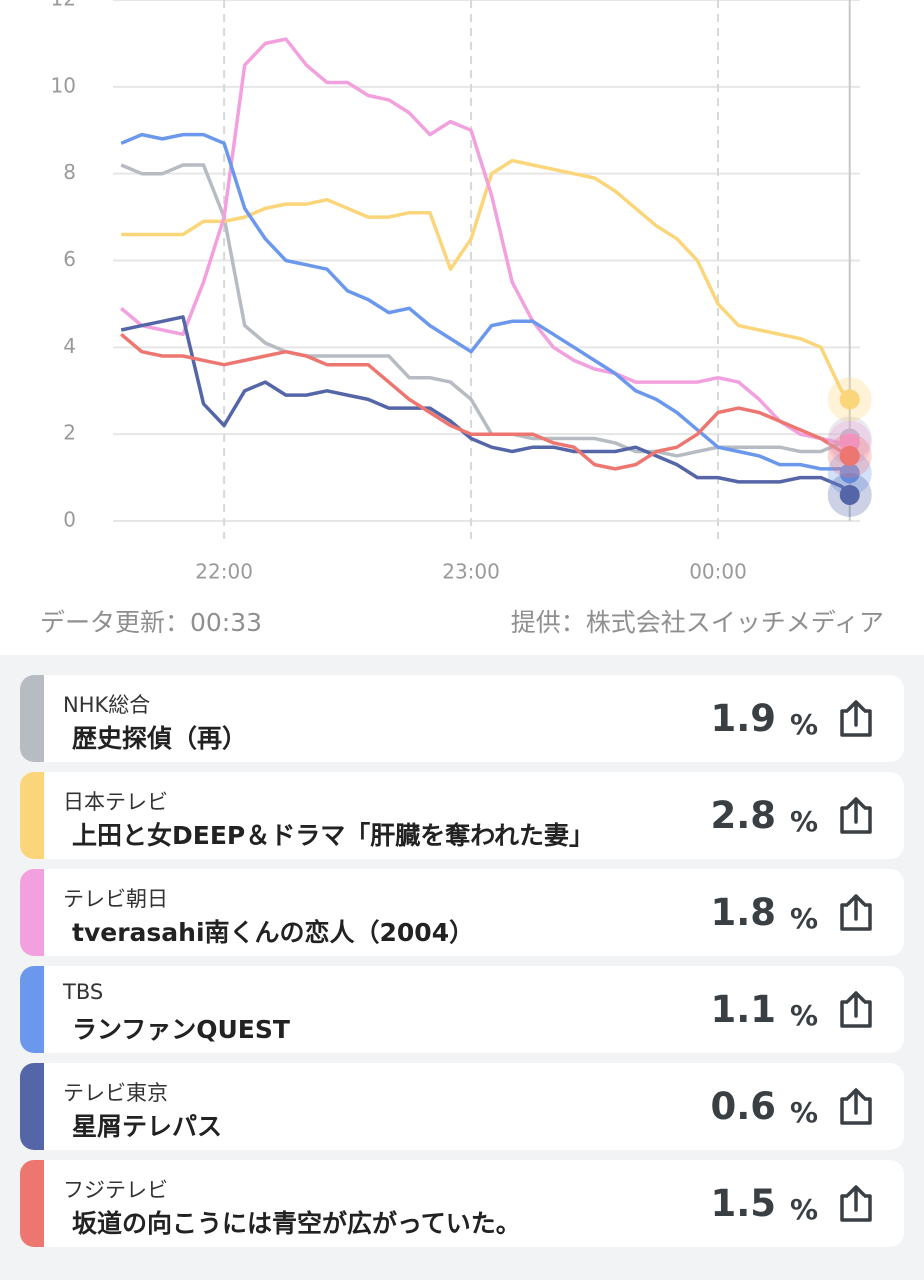  What do you see at coordinates (462, 1009) in the screenshot?
I see `channel-row: TBS ランファンQUEST 1.1%` at bounding box center [462, 1009].